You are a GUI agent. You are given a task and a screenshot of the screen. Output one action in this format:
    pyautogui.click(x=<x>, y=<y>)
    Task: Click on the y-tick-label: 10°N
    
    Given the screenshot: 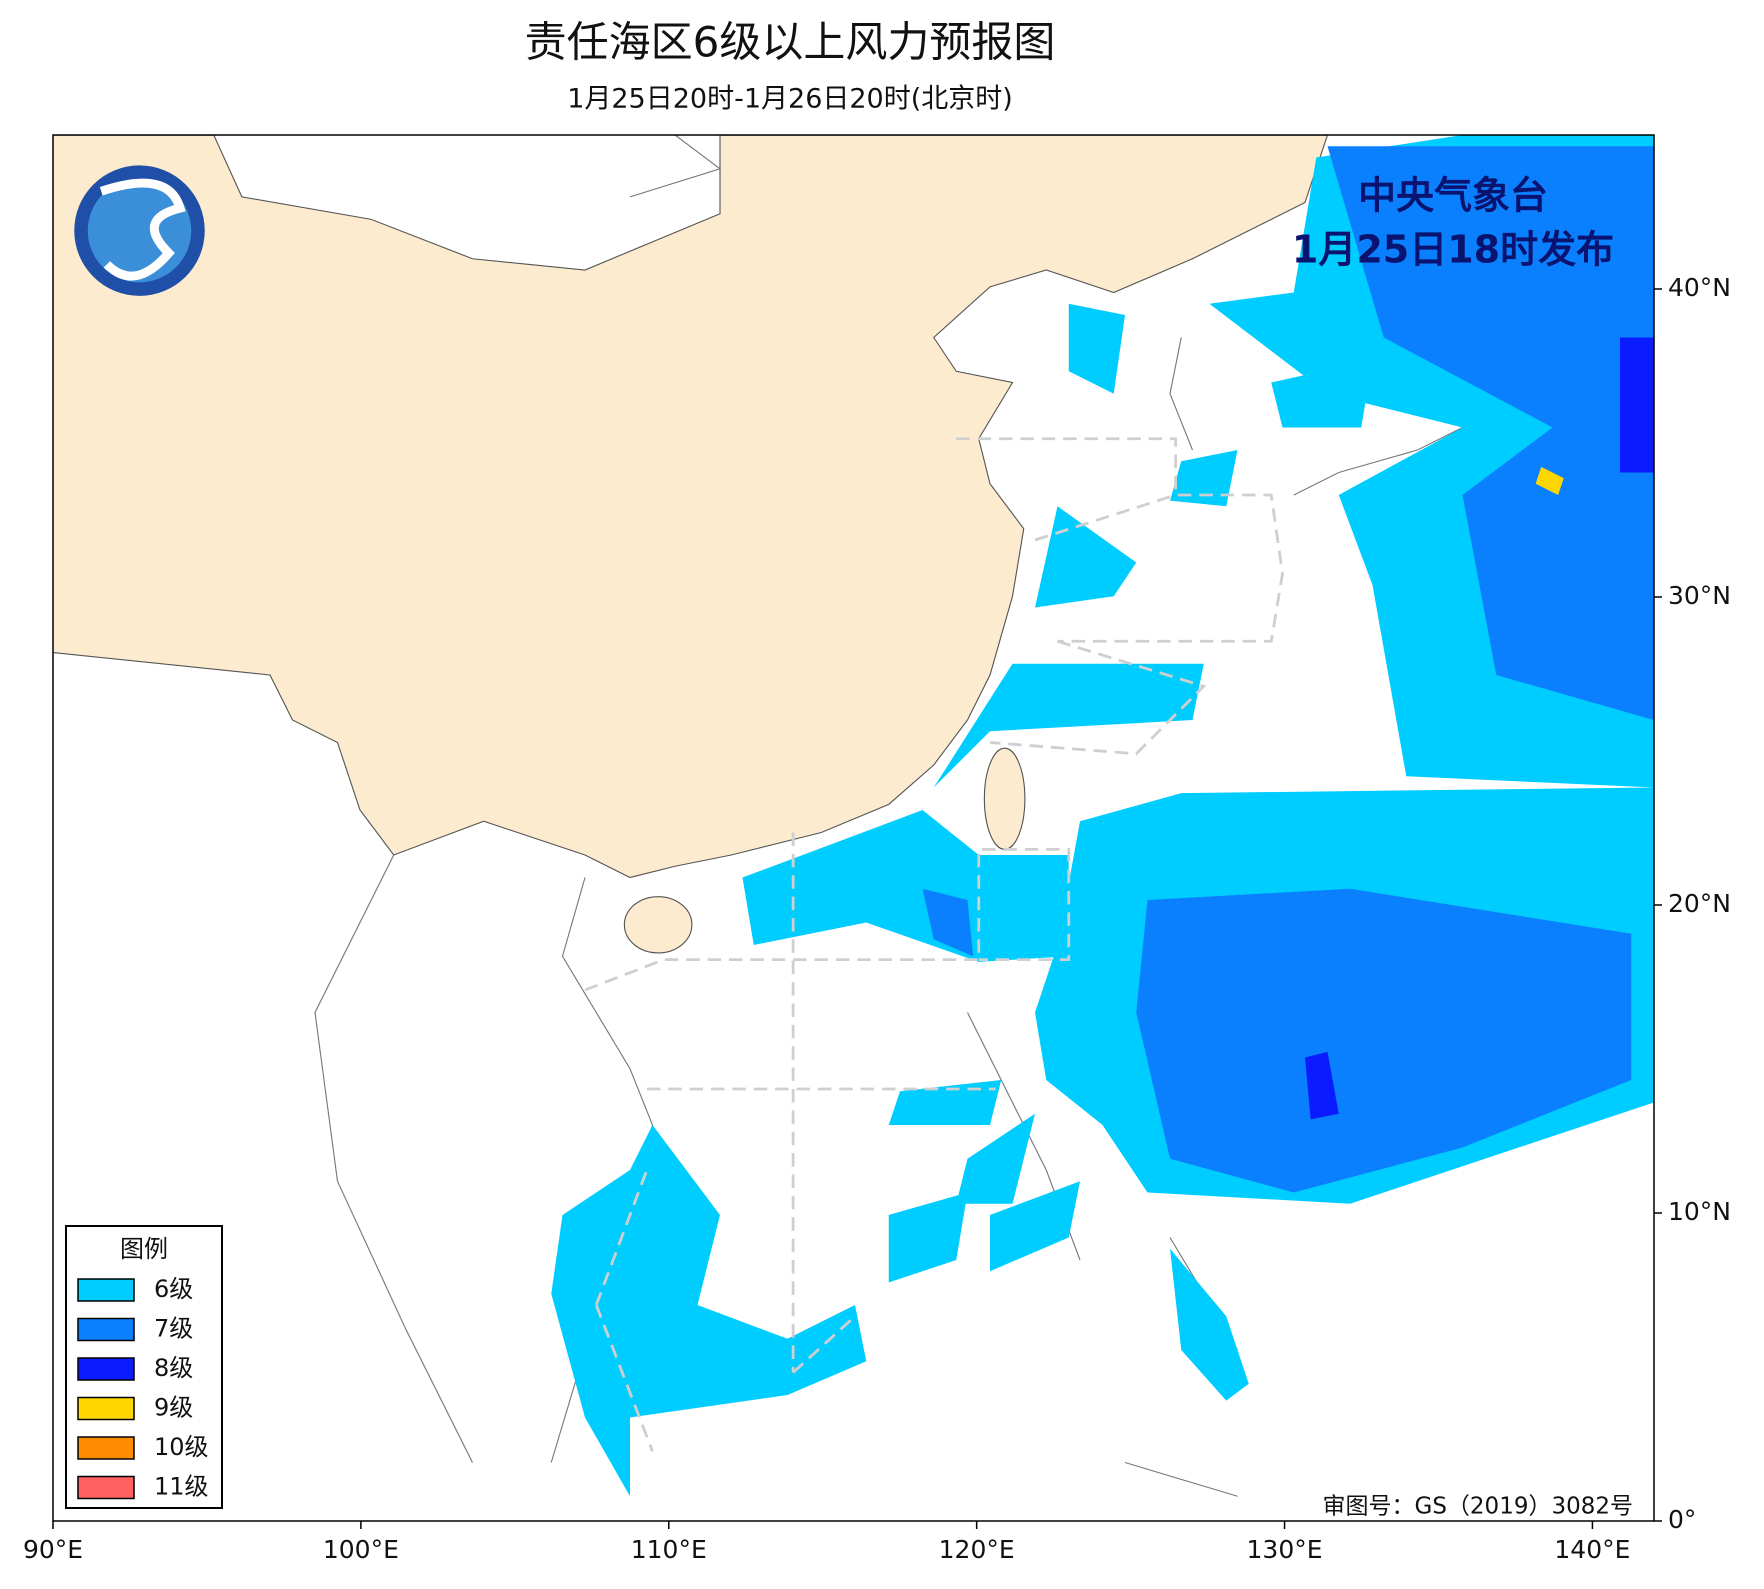 What is the action you would take?
    pyautogui.click(x=1699, y=1211)
    